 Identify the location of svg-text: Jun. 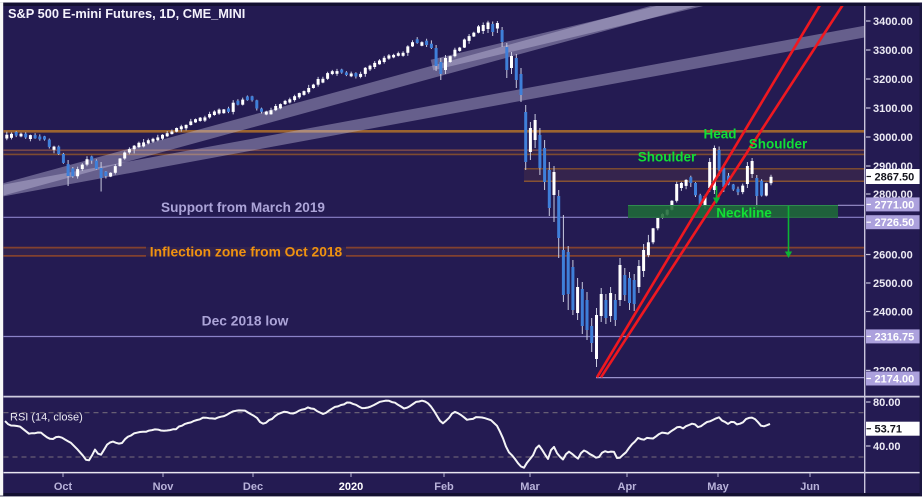
(810, 487).